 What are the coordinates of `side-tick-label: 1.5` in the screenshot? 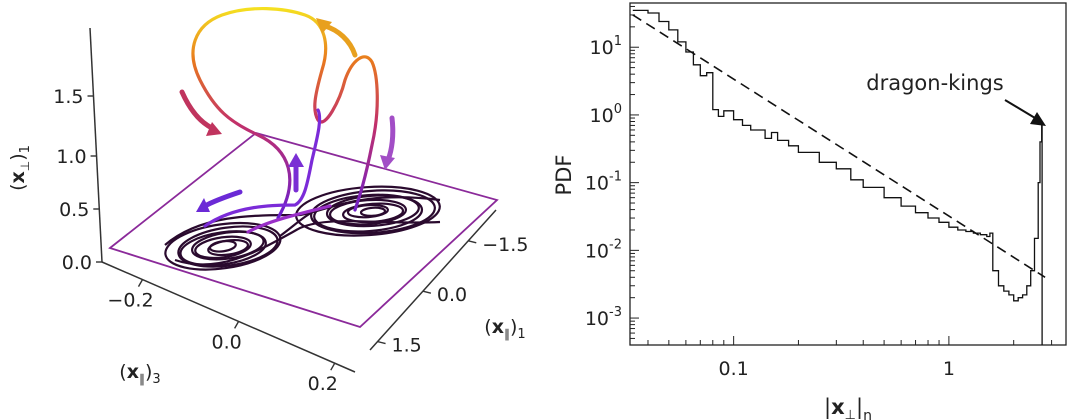 It's located at (407, 346).